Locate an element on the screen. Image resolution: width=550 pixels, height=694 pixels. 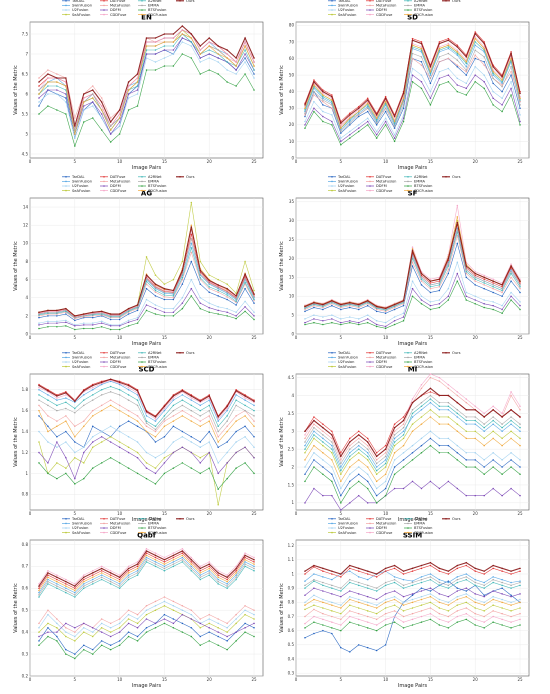
series-swinfusion is located at coordinates (412, 434).